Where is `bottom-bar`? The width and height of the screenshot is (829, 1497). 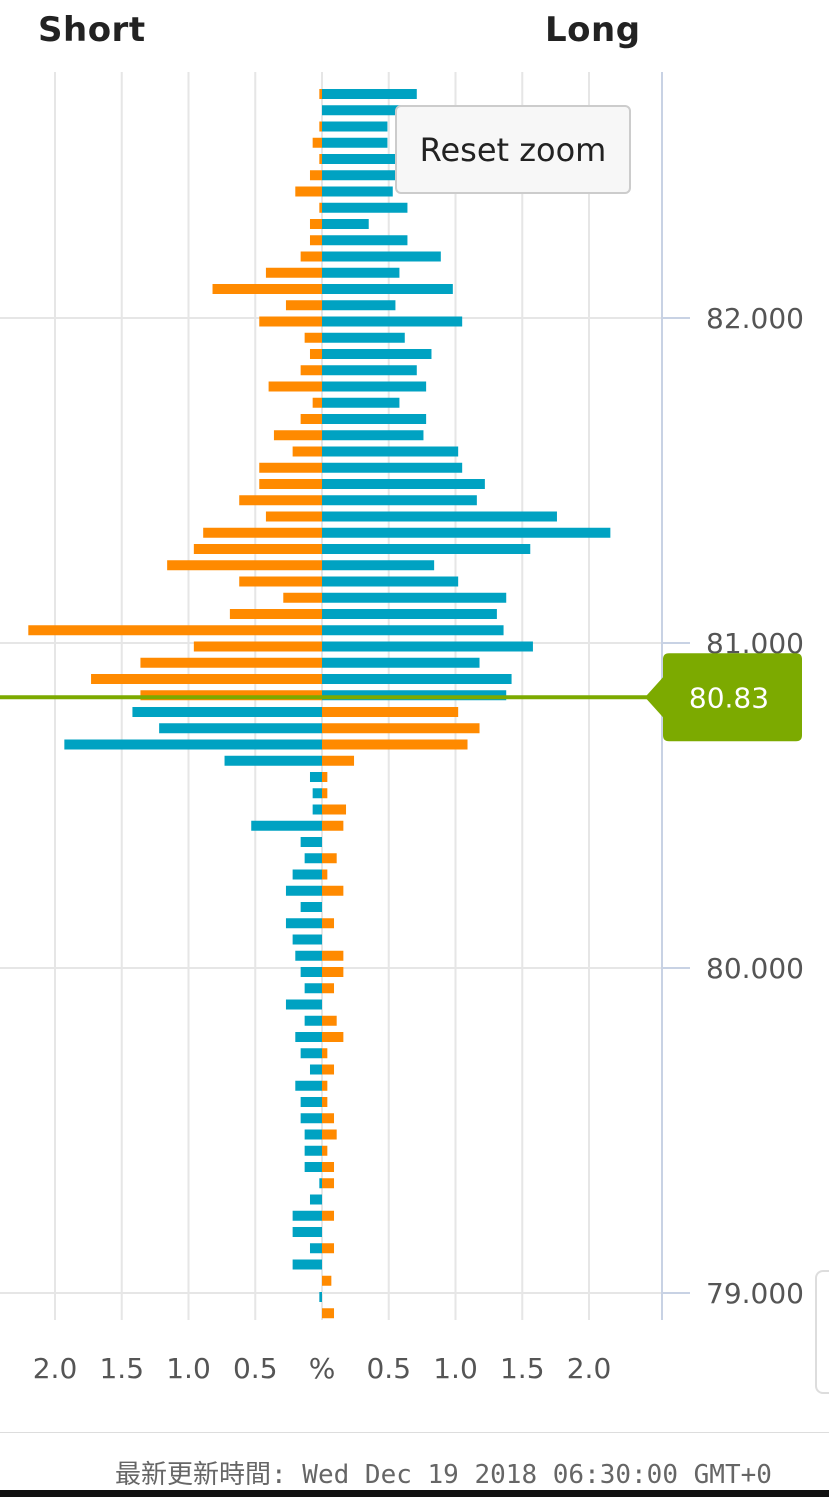 bottom-bar is located at coordinates (414, 1493).